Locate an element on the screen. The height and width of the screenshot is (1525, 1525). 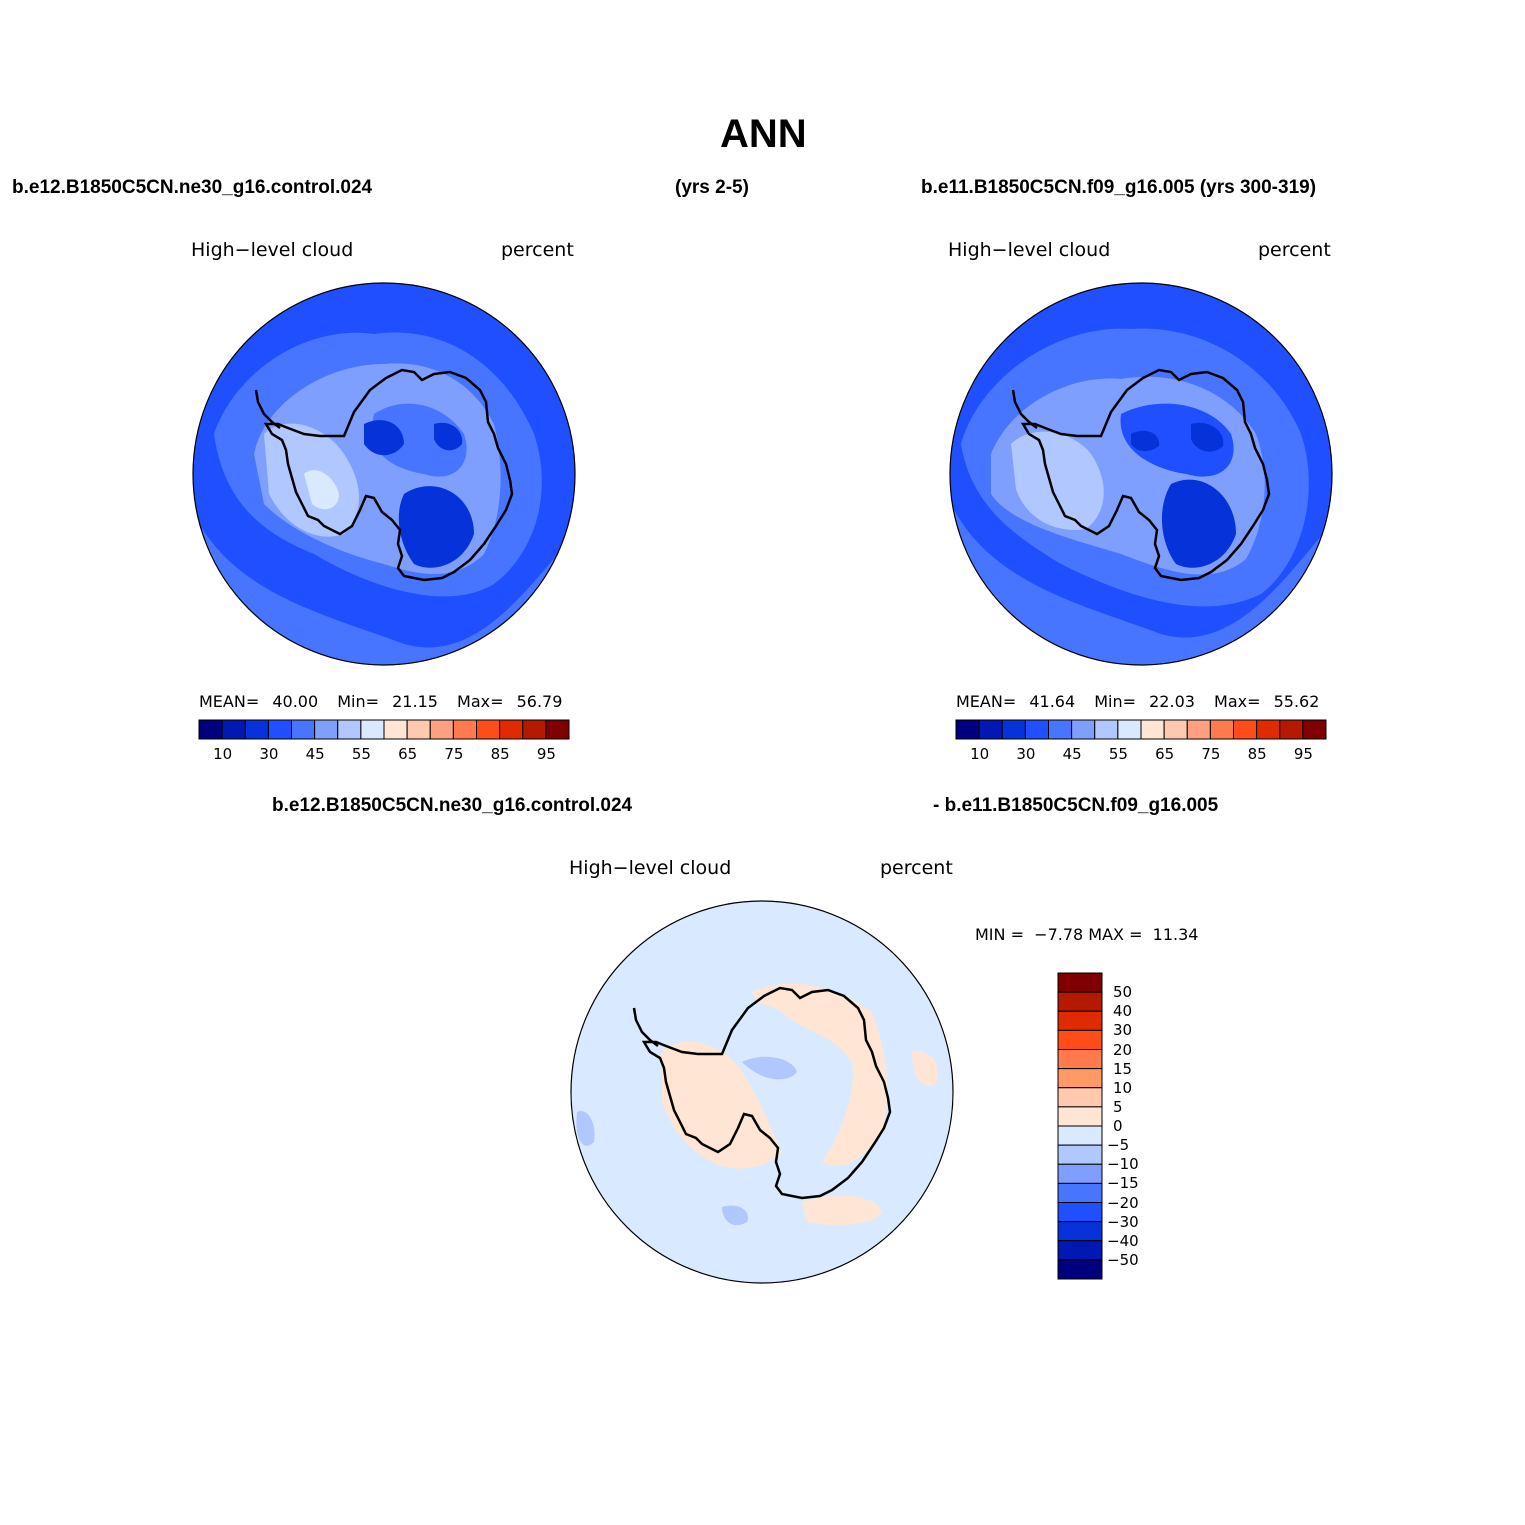
colorbar-tick-label: −50 is located at coordinates (1123, 1259).